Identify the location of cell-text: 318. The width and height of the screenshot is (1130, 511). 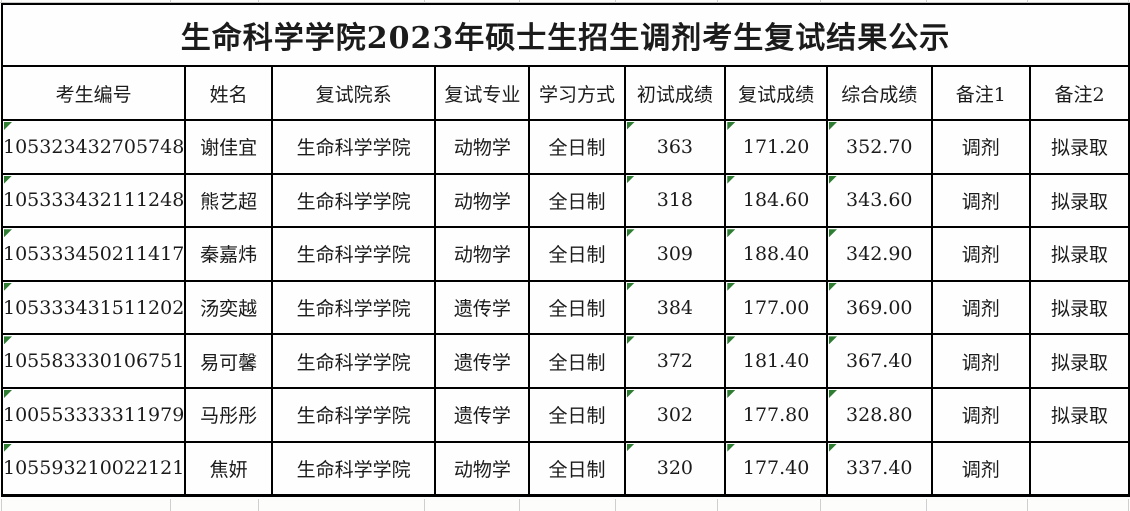
(675, 200).